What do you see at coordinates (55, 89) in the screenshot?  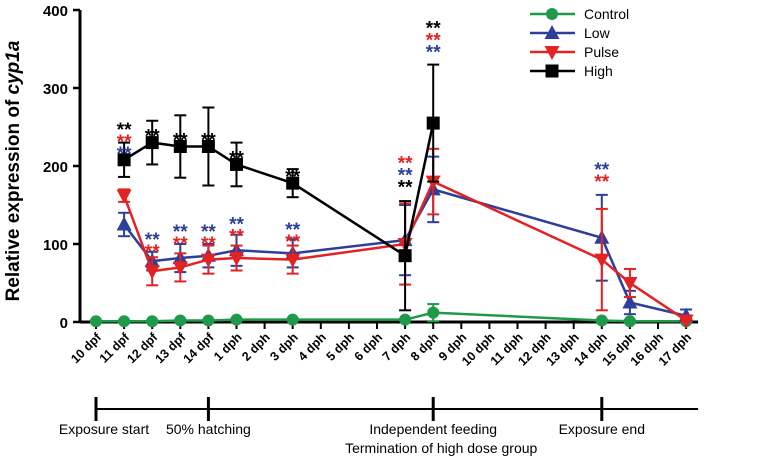 I see `y-tick-label: 300` at bounding box center [55, 89].